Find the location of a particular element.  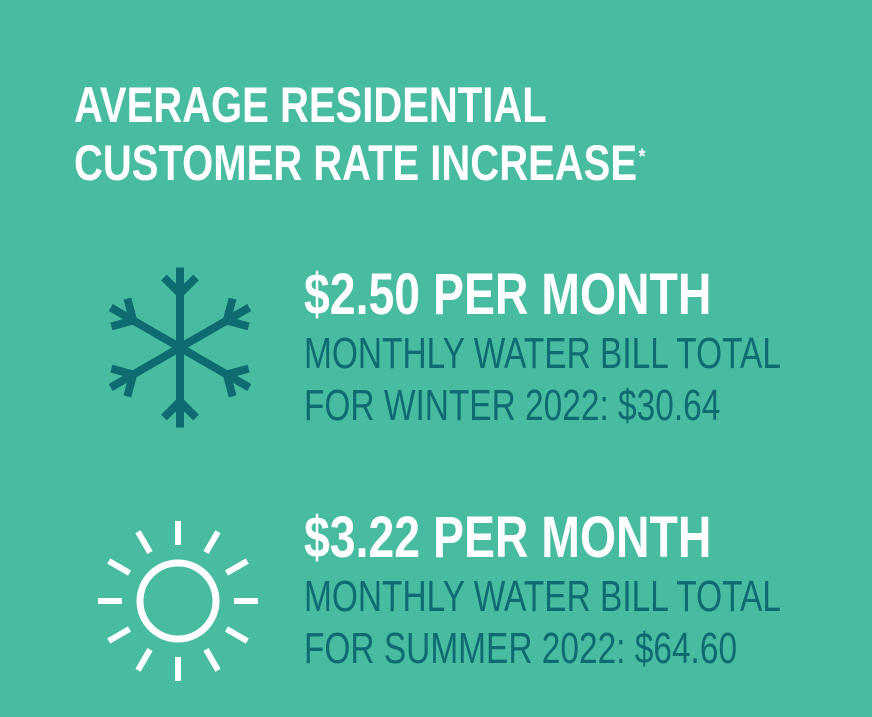

sun-icon is located at coordinates (178, 601).